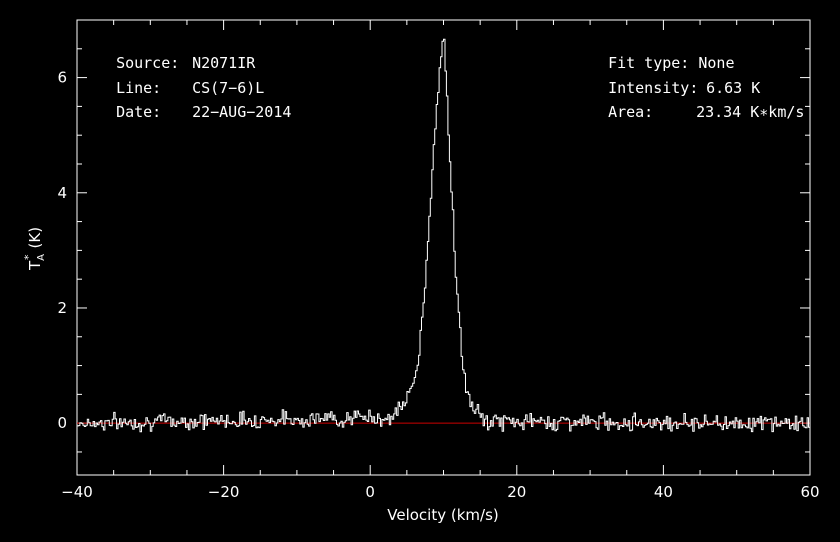  I want to click on fit-info: Fit type: None, so click(662, 54).